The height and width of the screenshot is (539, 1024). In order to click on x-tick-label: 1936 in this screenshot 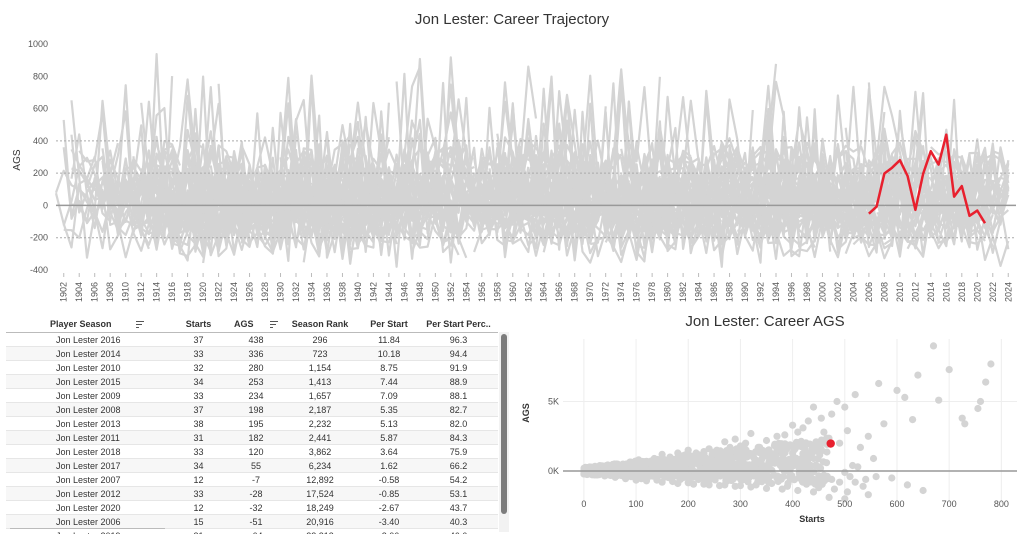, I will do `click(327, 292)`.